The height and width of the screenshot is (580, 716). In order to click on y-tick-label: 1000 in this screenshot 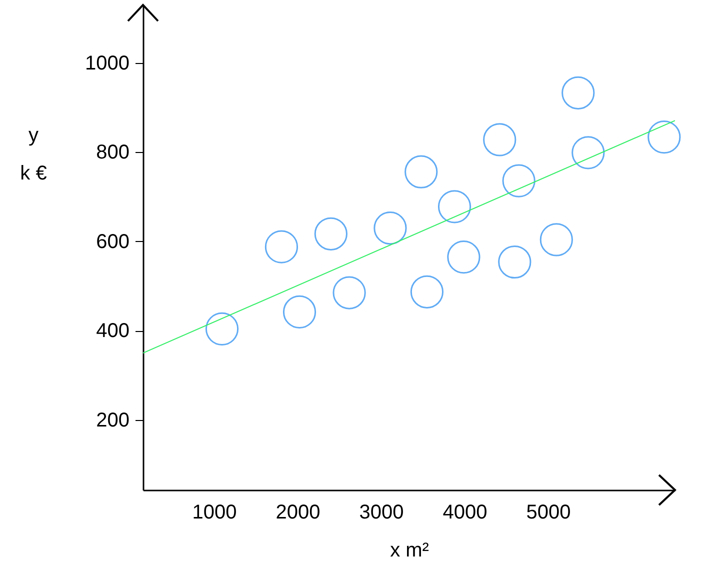, I will do `click(107, 63)`.